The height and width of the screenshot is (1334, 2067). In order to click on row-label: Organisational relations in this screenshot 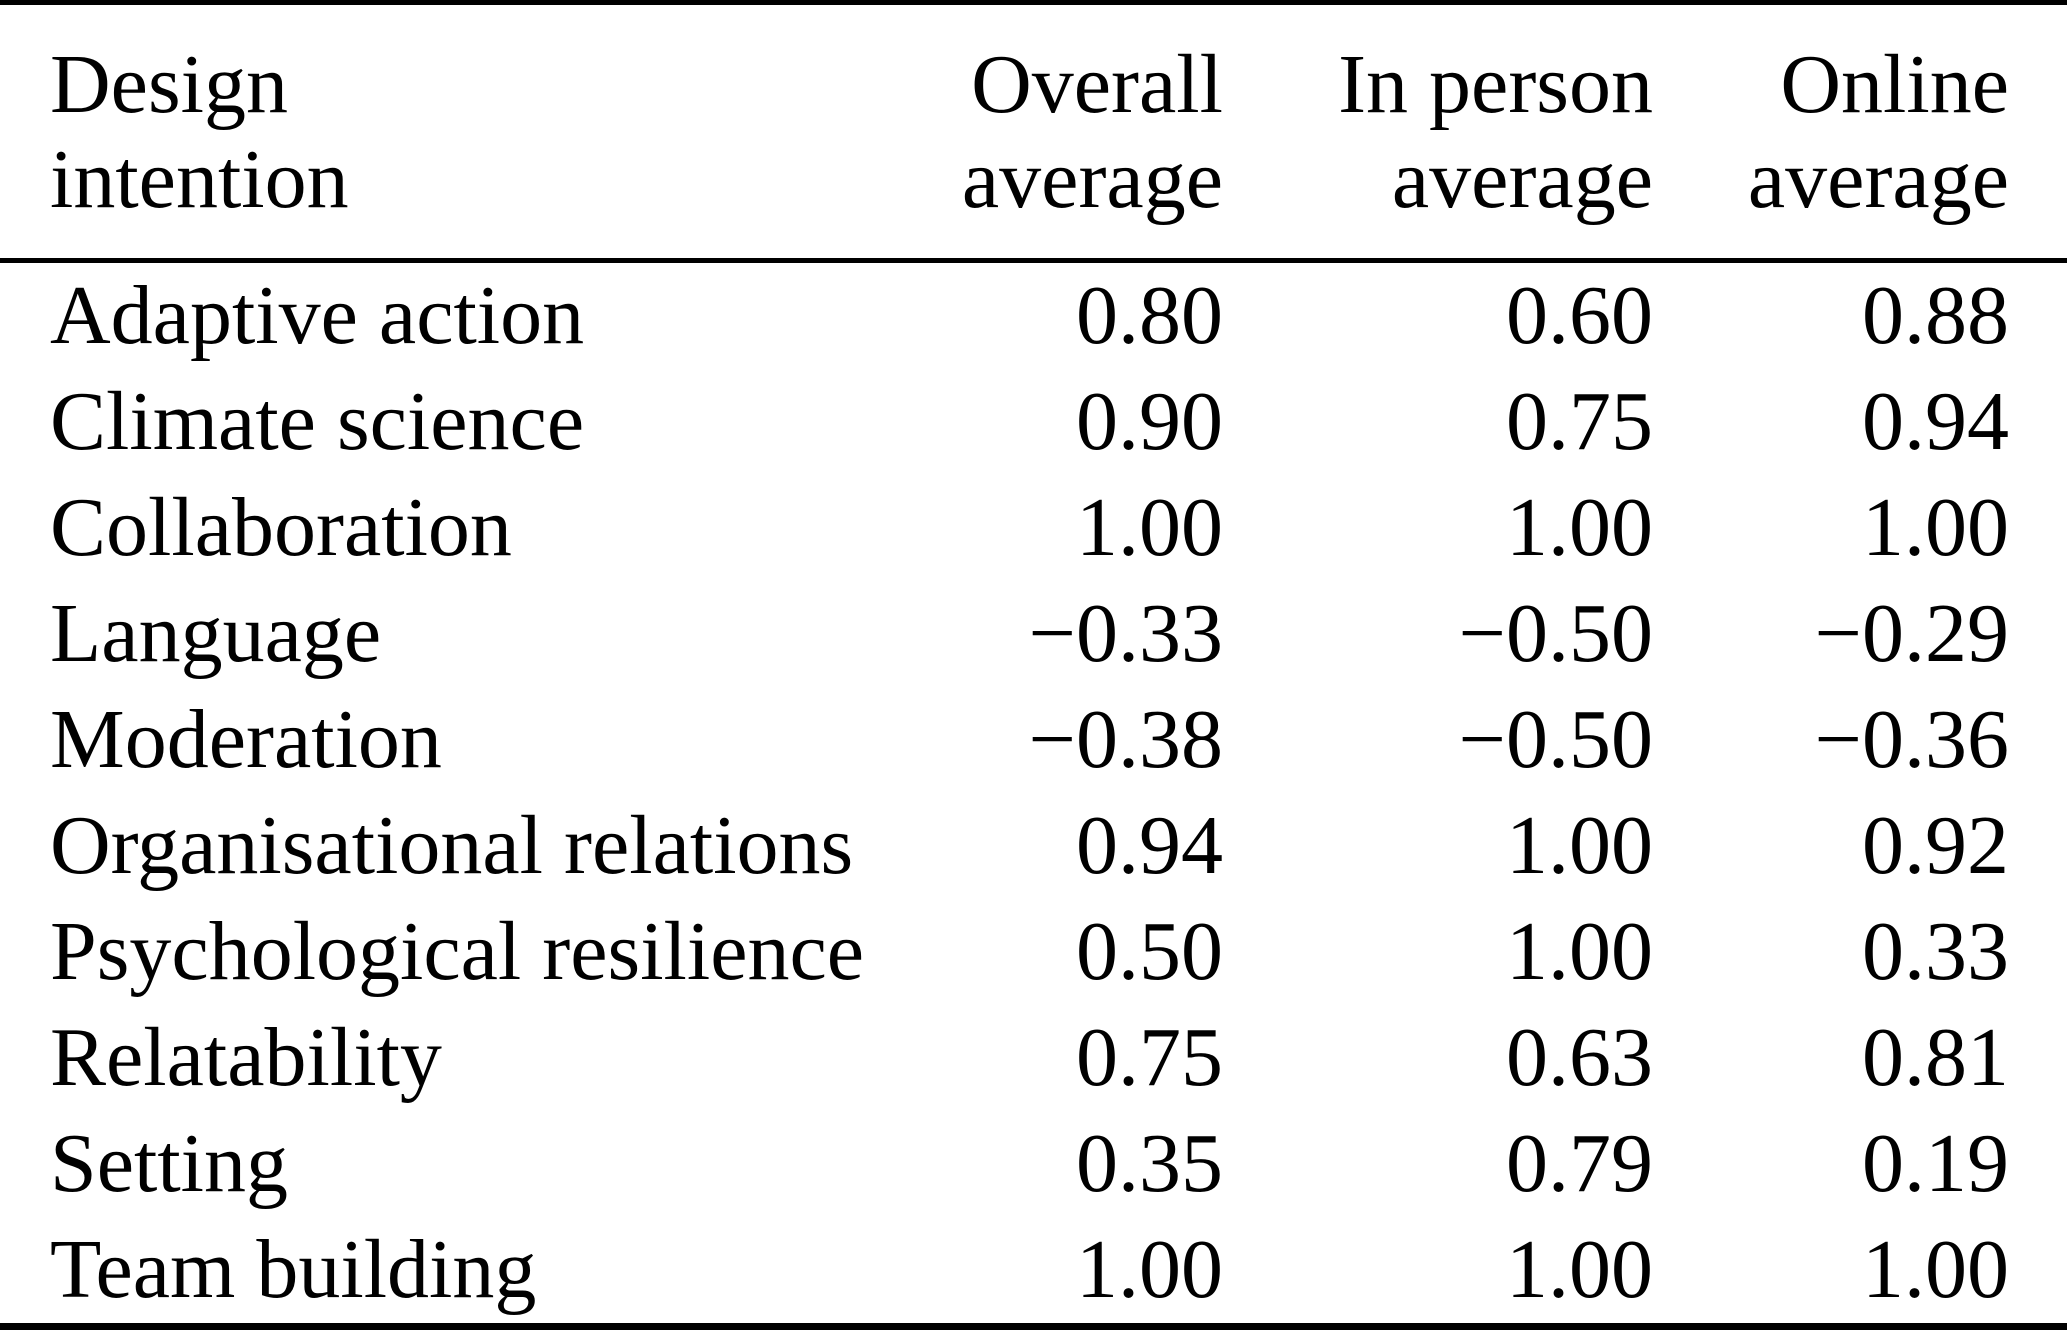, I will do `click(452, 845)`.